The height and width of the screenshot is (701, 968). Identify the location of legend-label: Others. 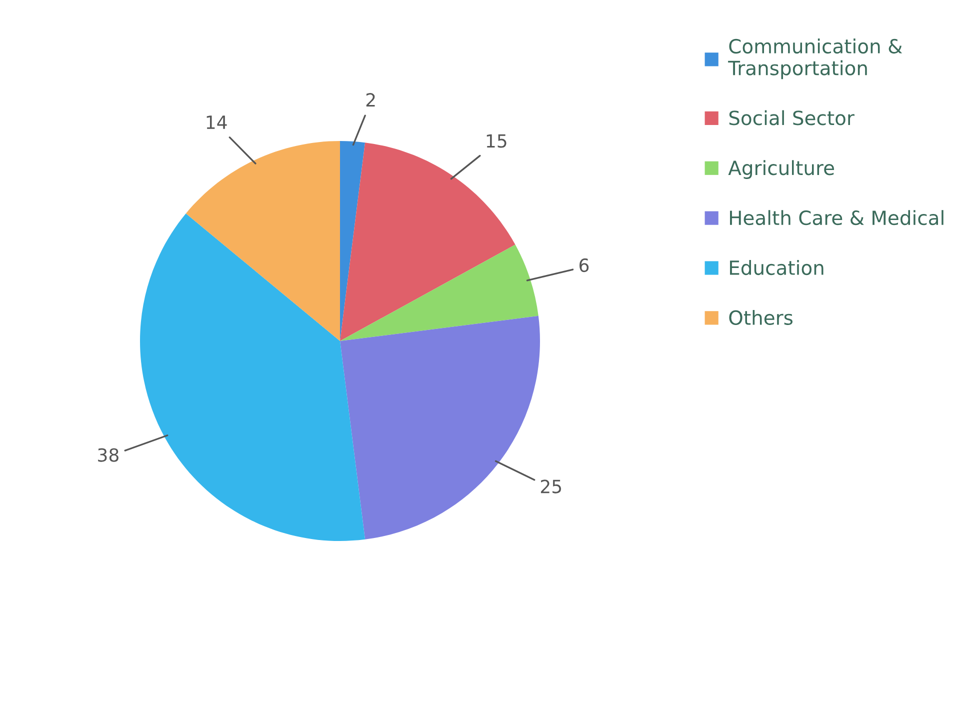
(761, 318).